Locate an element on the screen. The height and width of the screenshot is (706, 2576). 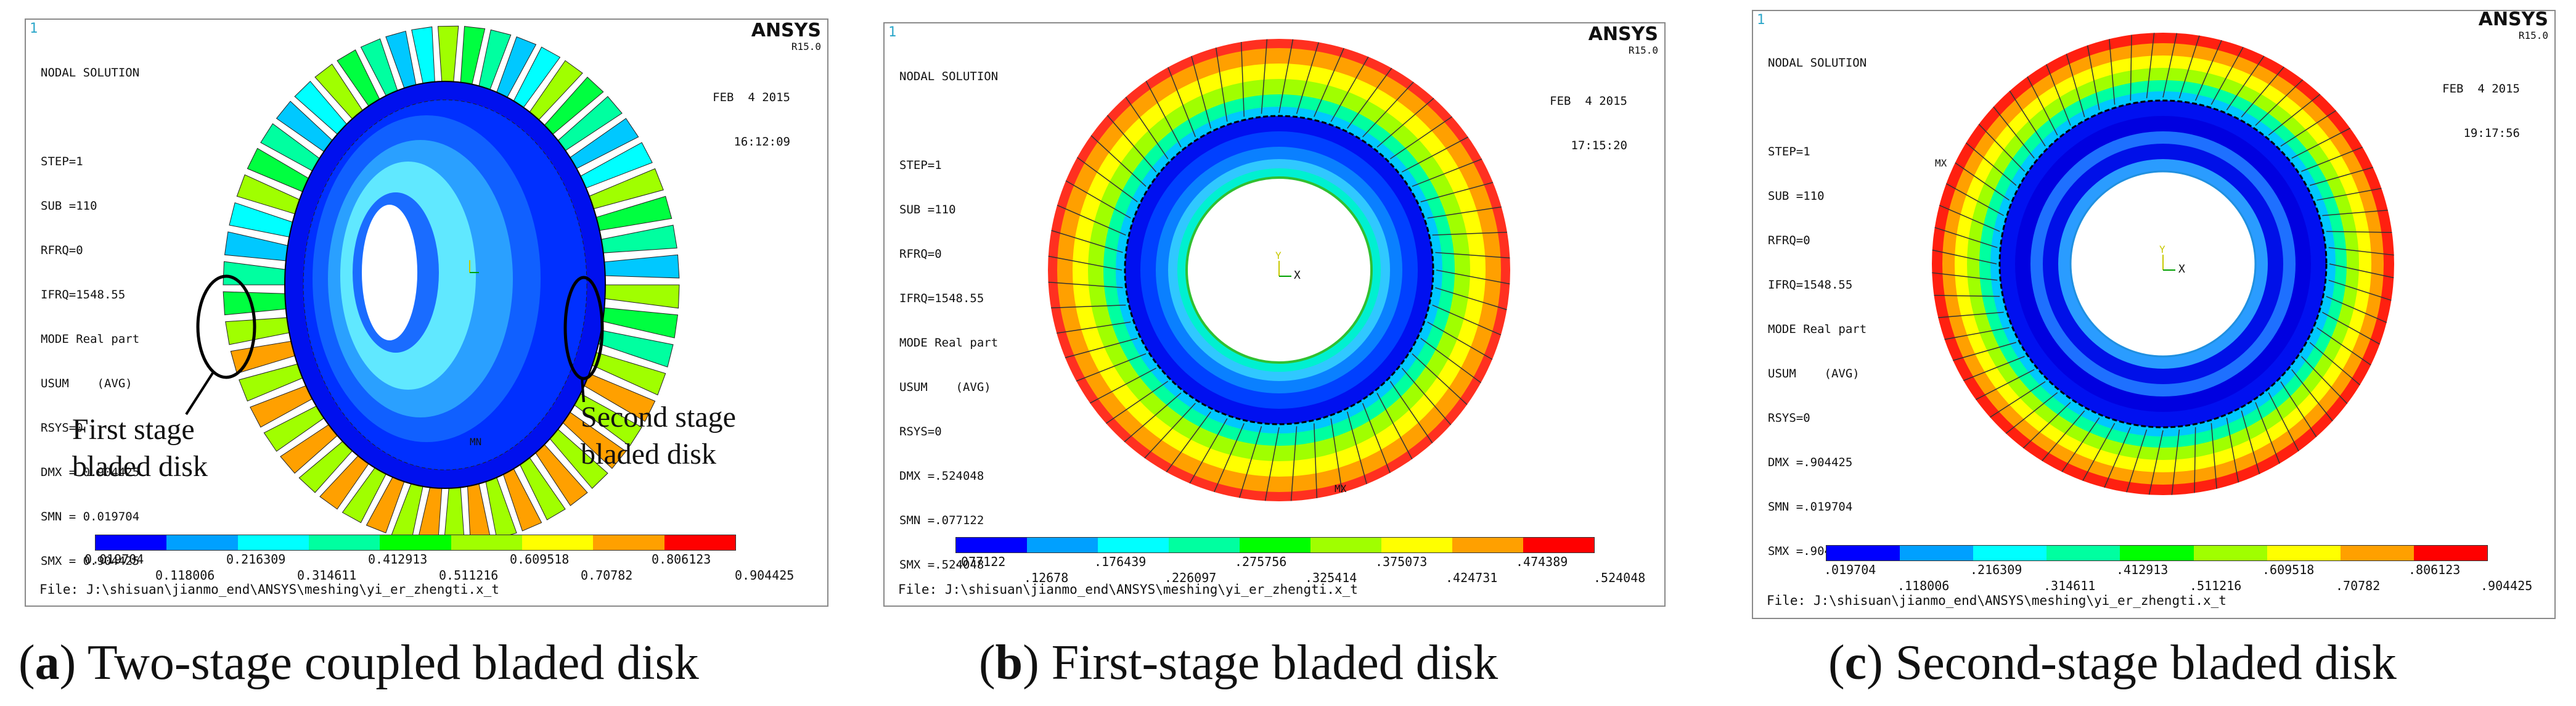
ansys-logo: ANSYS is located at coordinates (1623, 34).